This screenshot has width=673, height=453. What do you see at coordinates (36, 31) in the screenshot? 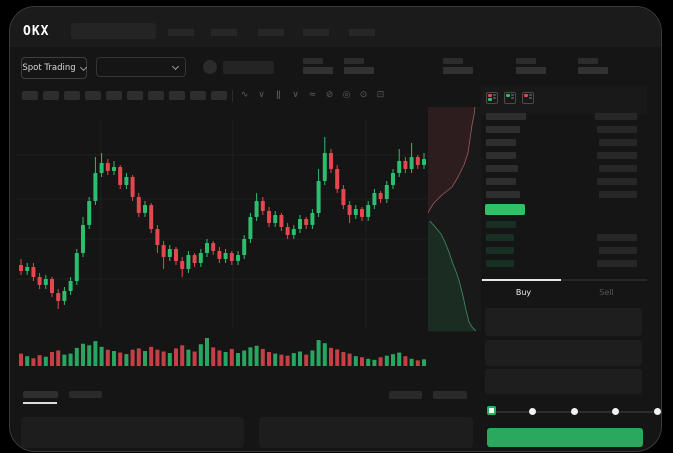
I see `okx-logo: OKX` at bounding box center [36, 31].